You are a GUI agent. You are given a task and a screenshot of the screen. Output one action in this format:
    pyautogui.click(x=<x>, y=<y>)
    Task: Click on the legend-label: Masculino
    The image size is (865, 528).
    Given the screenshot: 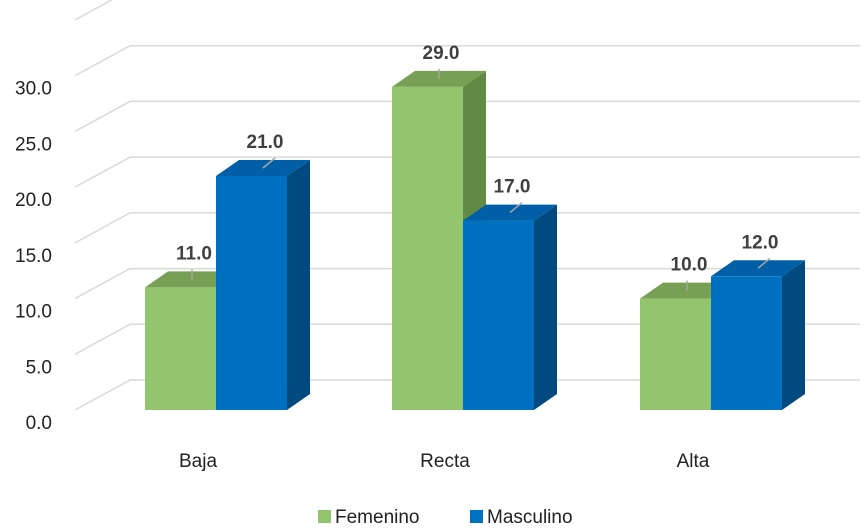 What is the action you would take?
    pyautogui.click(x=530, y=517)
    